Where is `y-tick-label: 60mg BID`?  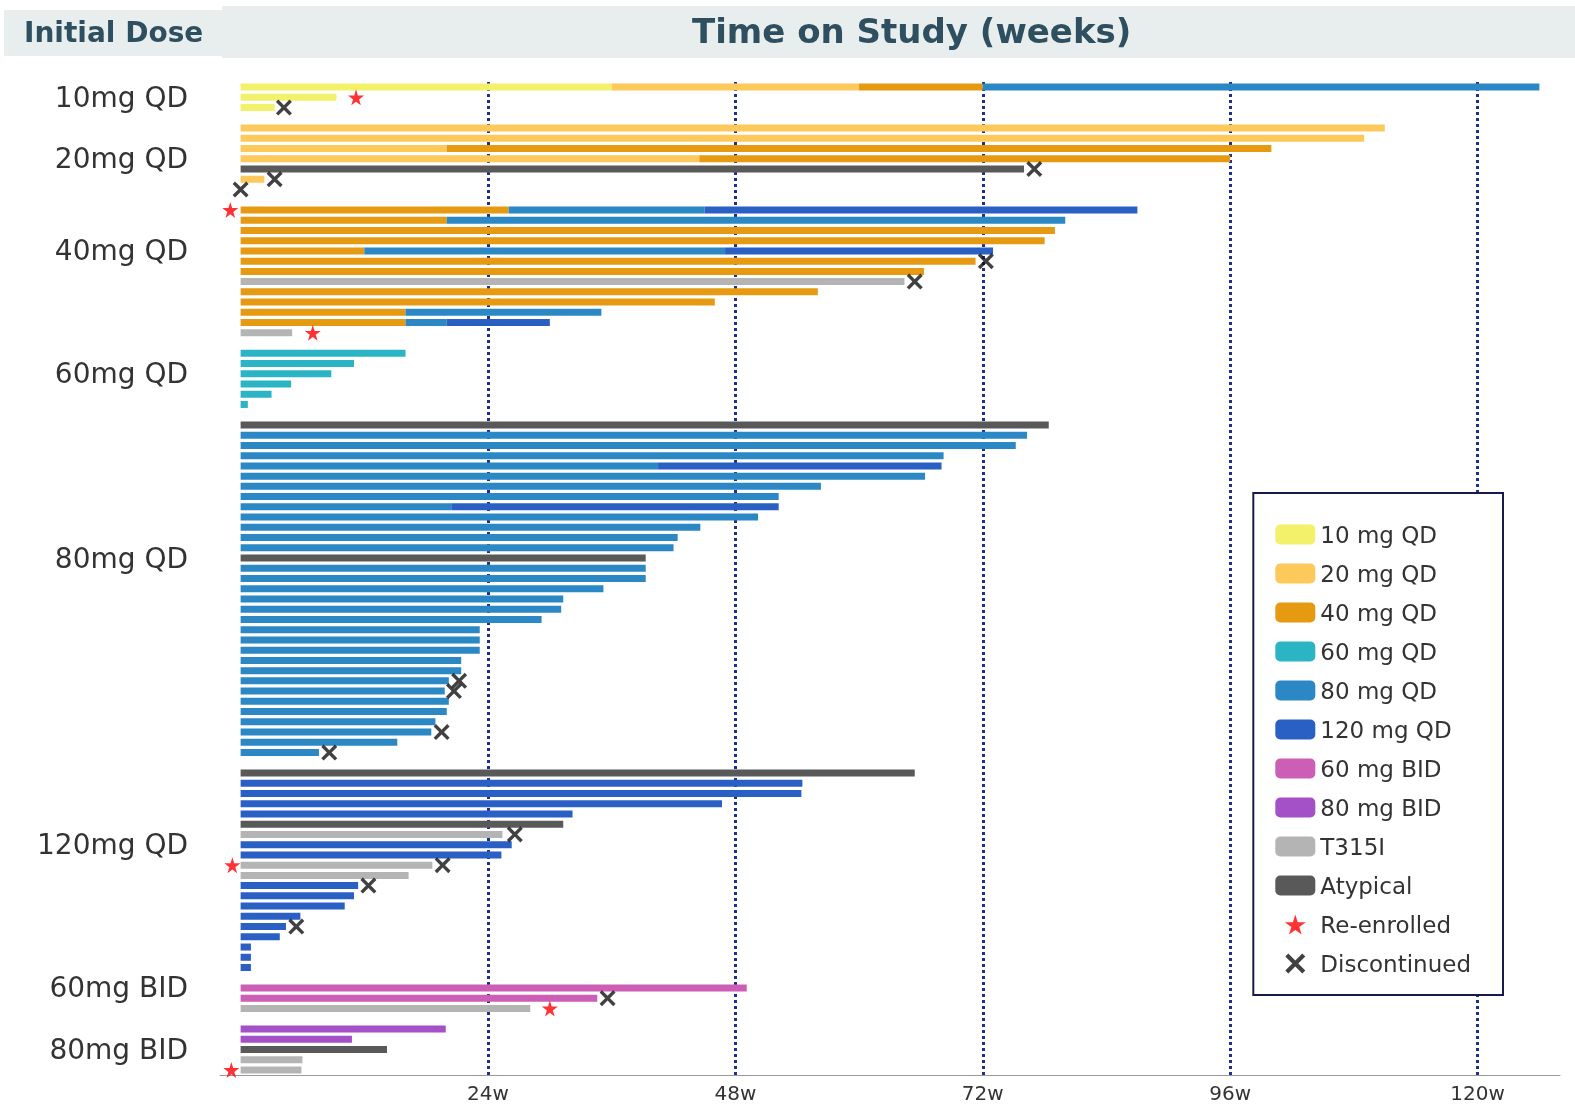 y-tick-label: 60mg BID is located at coordinates (118, 988).